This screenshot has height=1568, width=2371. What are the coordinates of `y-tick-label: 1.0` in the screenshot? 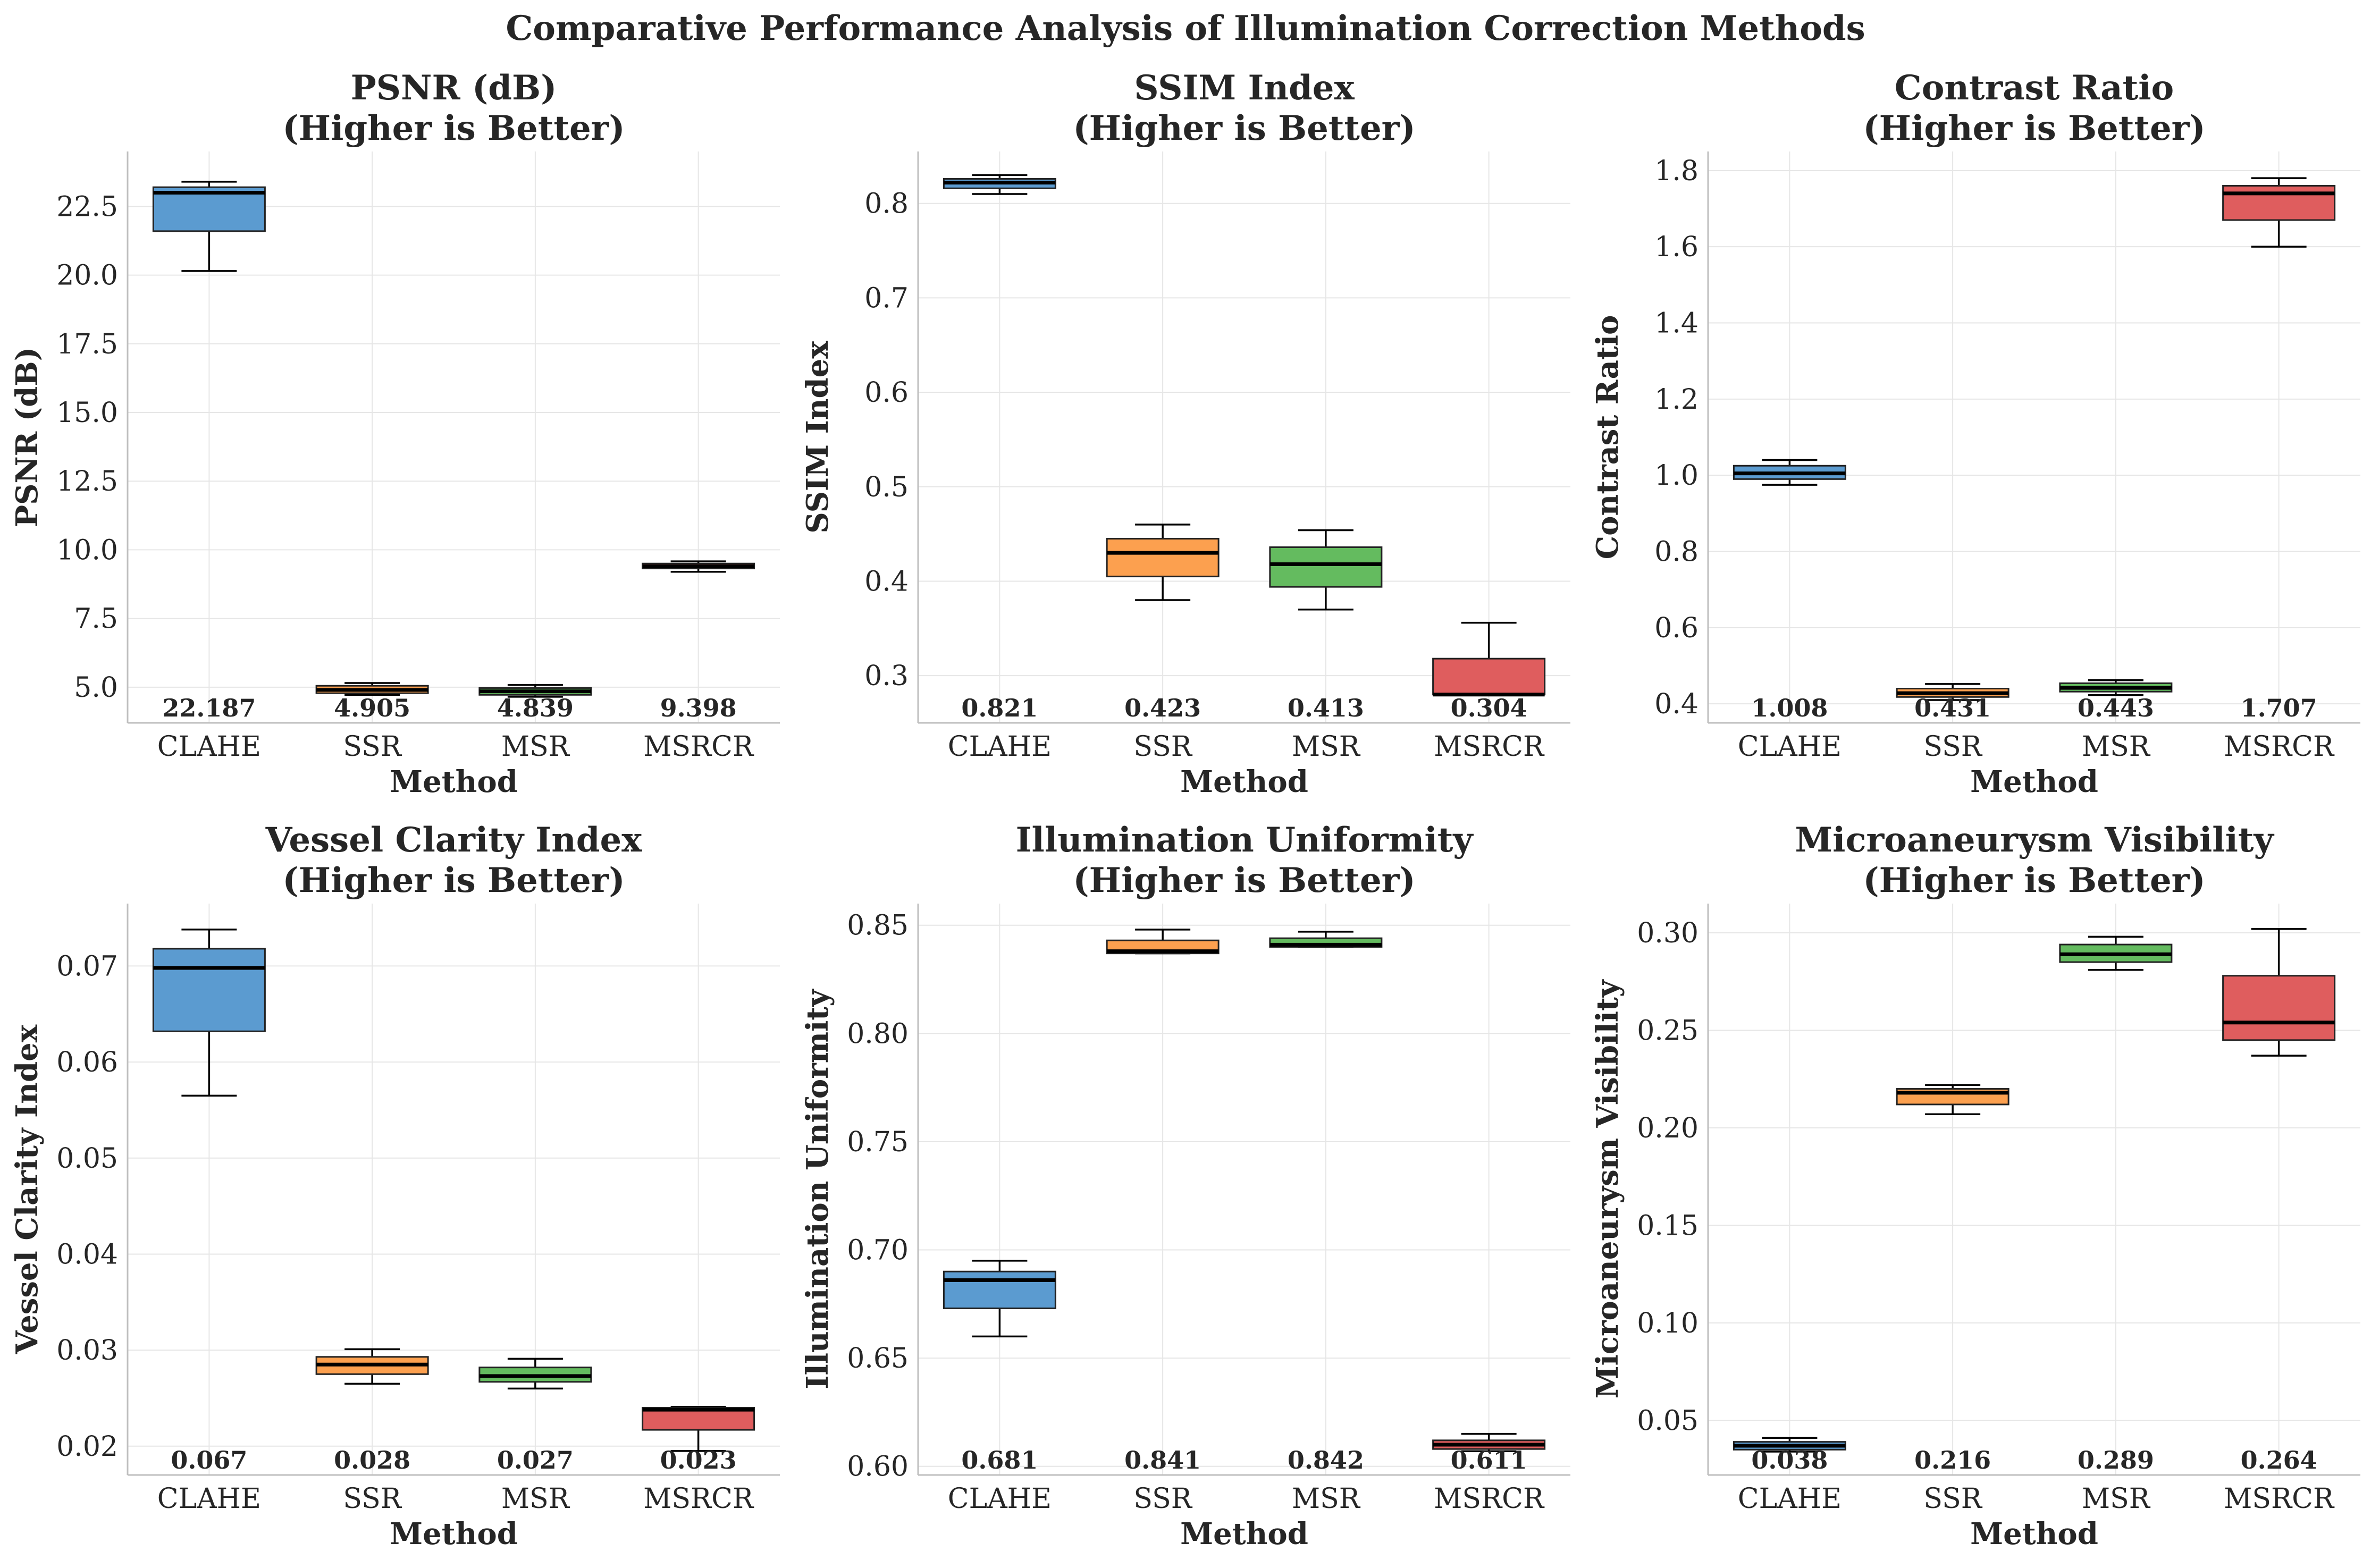 It's located at (1676, 476).